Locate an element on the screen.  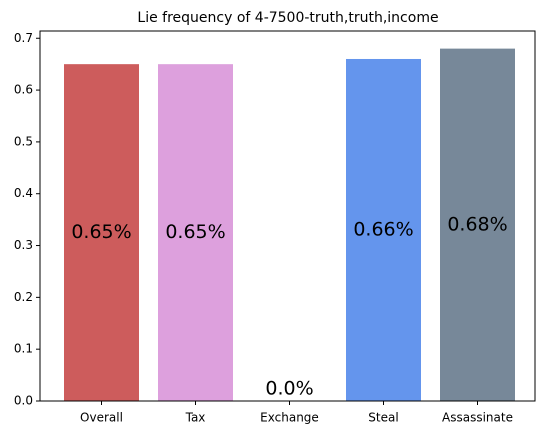
value-label: 0.0% is located at coordinates (289, 389).